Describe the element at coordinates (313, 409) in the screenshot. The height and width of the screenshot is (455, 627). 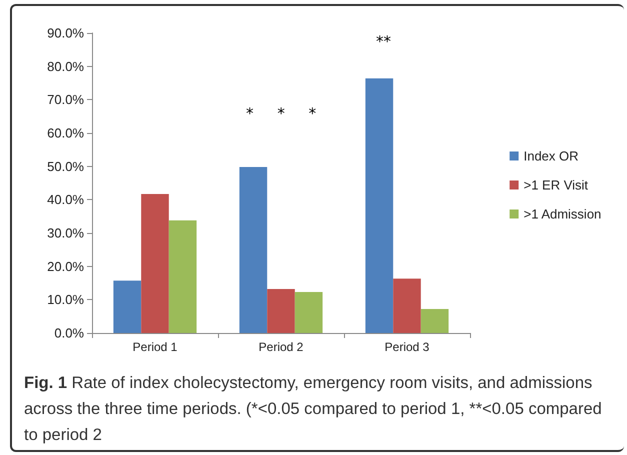
I see `text: Fig. 1 Rate of index cholecystectomy, emergency room visits, and admissions across the three time periods. (*<0.05 compared to period 1, **<0.05 compared to period 2` at that location.